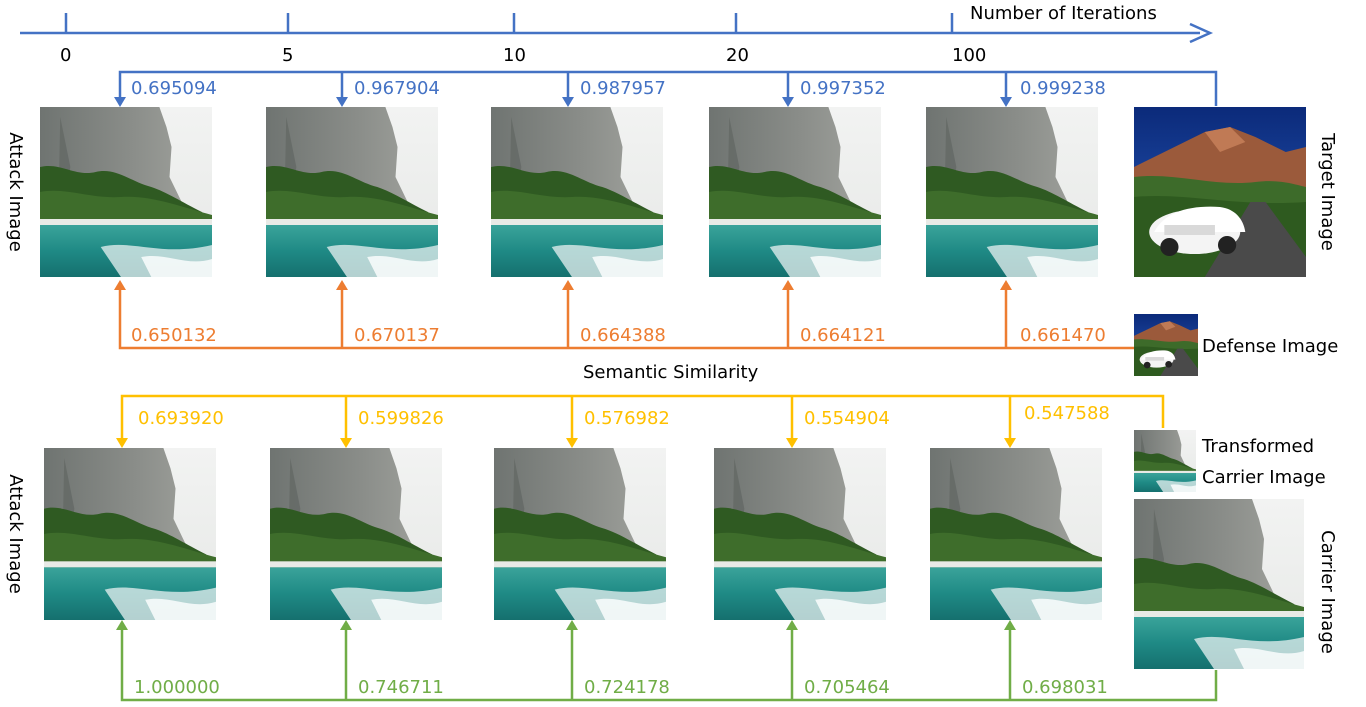 The image size is (1366, 707). I want to click on carrier-image-label: Carrier Image, so click(1327, 592).